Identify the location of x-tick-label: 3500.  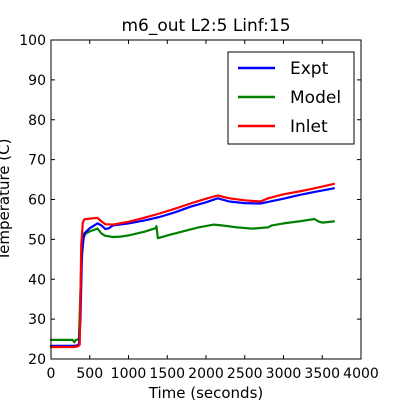
(322, 374).